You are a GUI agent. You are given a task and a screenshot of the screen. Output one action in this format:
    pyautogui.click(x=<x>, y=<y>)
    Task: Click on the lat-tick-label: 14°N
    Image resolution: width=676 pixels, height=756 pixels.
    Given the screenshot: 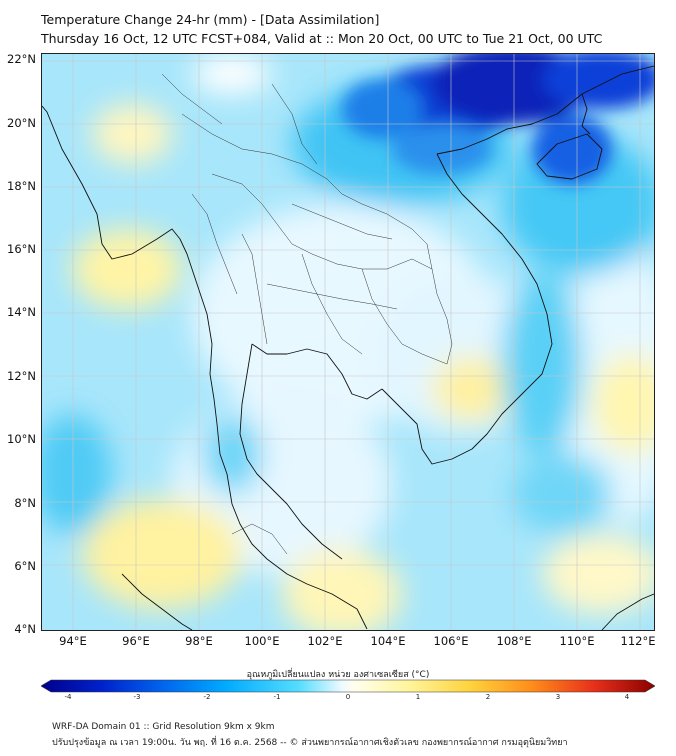 What is the action you would take?
    pyautogui.click(x=21, y=312)
    